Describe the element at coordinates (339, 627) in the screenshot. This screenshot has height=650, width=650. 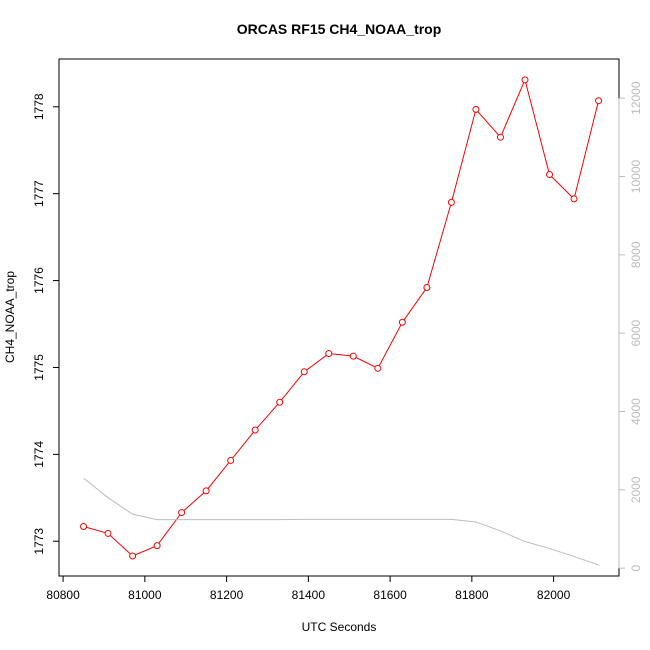
I see `x-axis-label: UTC Seconds` at that location.